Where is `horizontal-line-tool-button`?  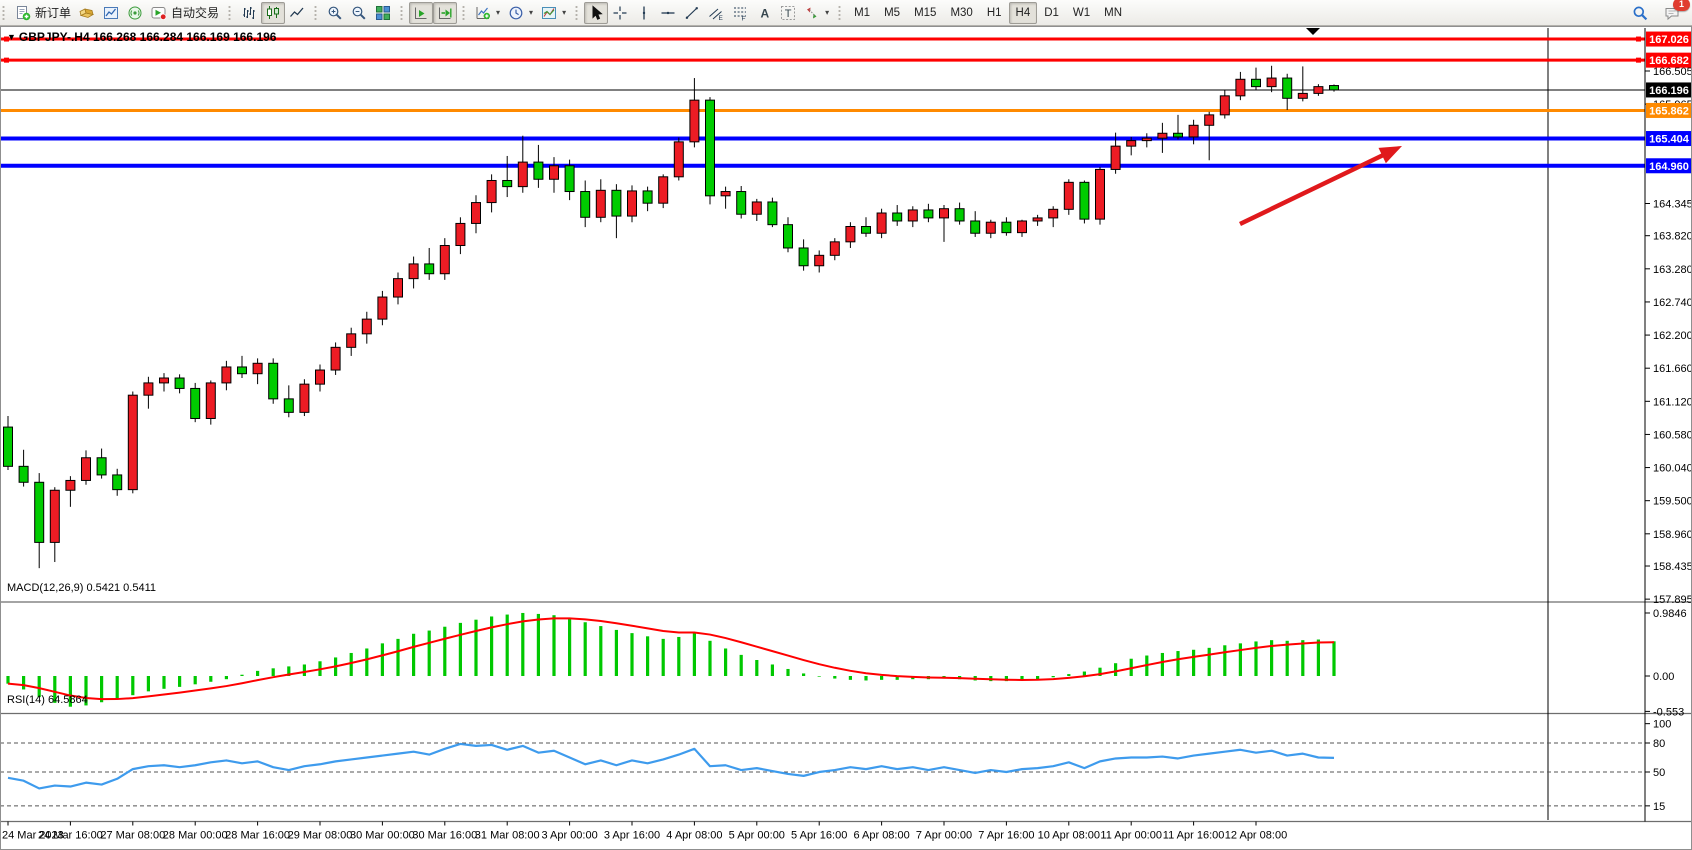 horizontal-line-tool-button is located at coordinates (668, 13).